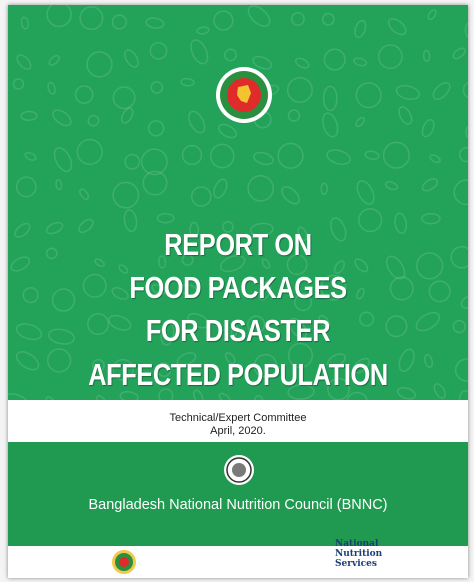 The image size is (474, 582). What do you see at coordinates (357, 544) in the screenshot?
I see `partner-line: National` at bounding box center [357, 544].